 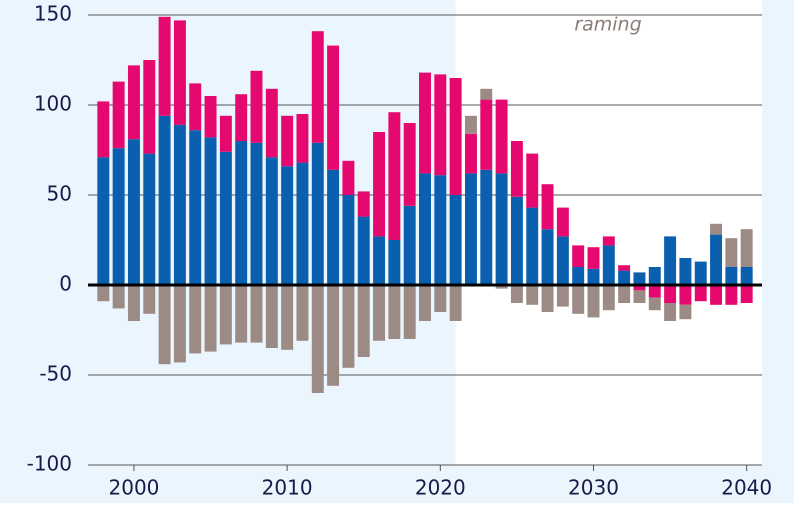 I want to click on x-tick-label: 2000, so click(x=134, y=488).